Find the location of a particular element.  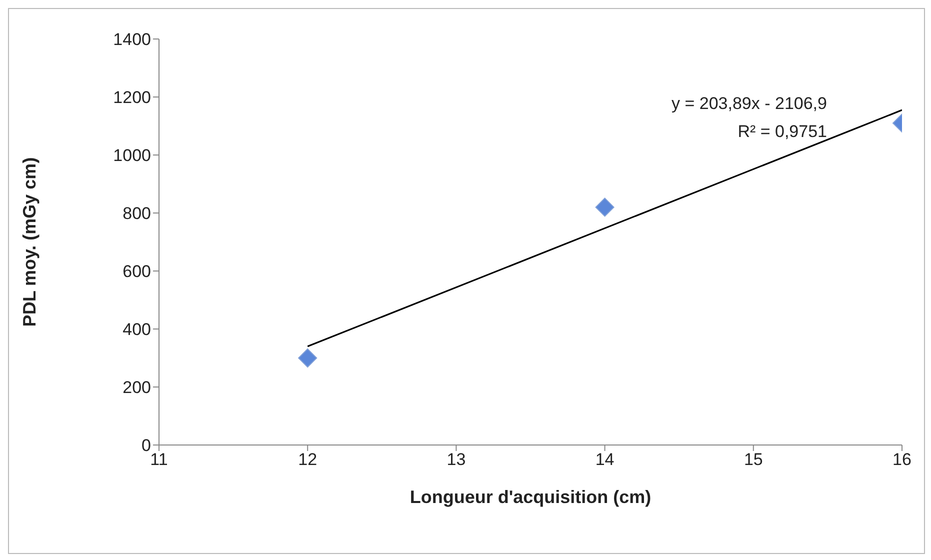

y-axis-title: PDL moy. (mGy cm) is located at coordinates (29, 242).